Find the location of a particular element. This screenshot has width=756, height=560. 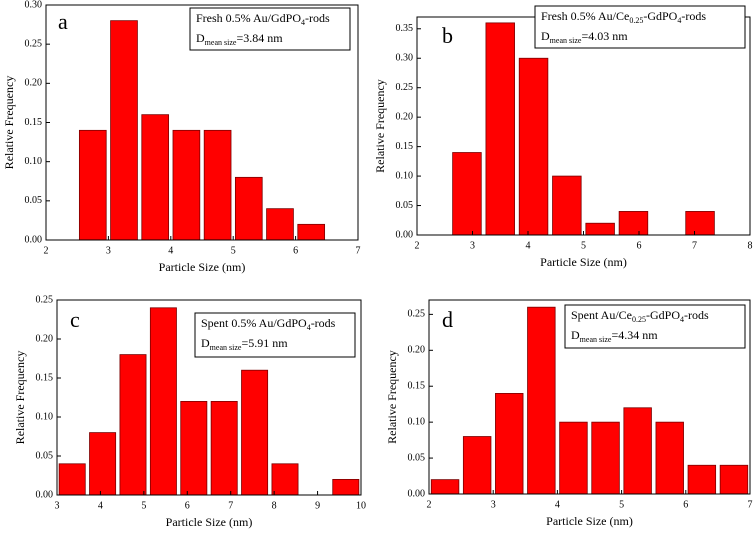

annotation-line: Spent Au/Ce0.25-GdPO4-rods is located at coordinates (640, 316).